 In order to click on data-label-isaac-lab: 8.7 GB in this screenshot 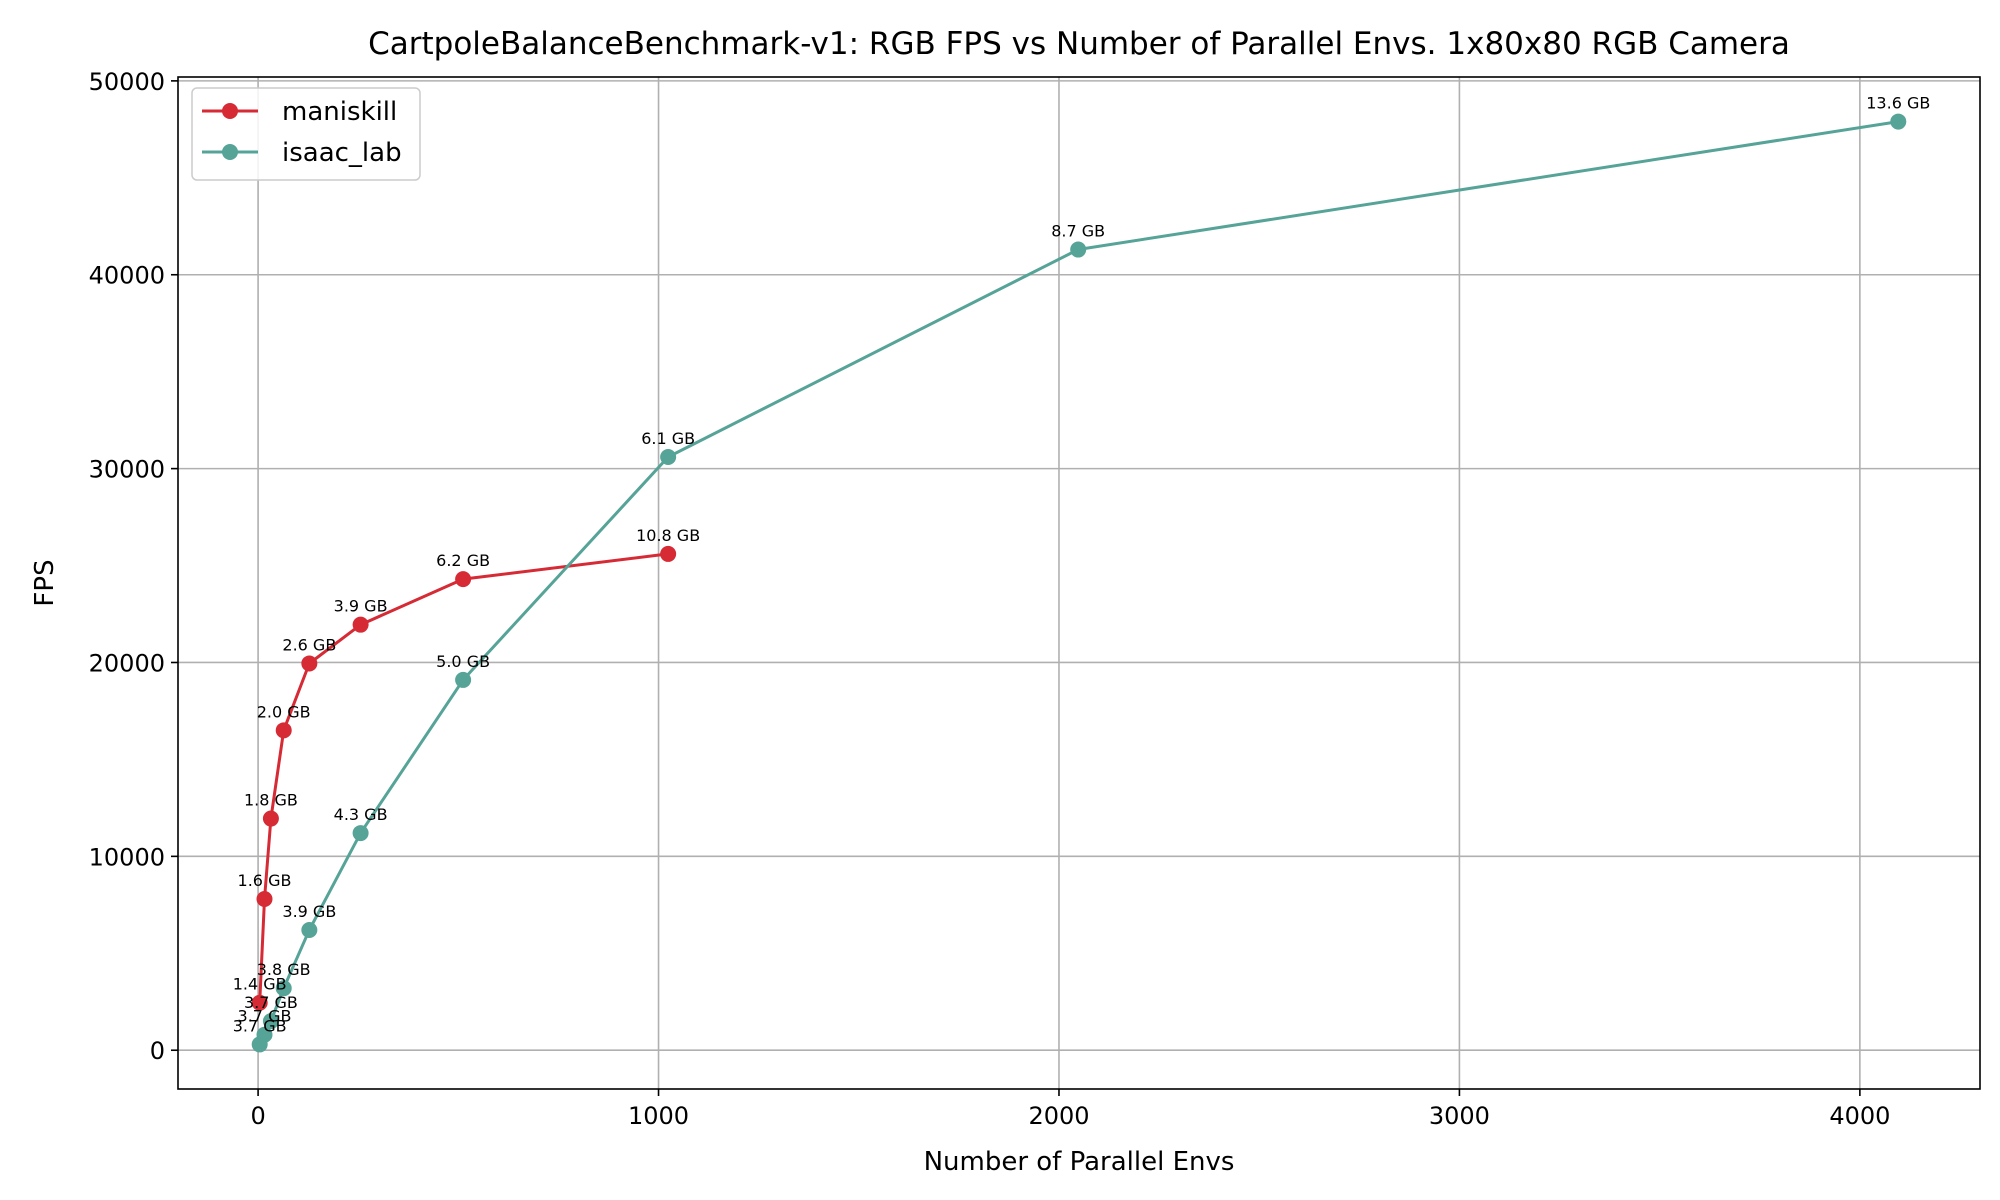, I will do `click(1078, 231)`.